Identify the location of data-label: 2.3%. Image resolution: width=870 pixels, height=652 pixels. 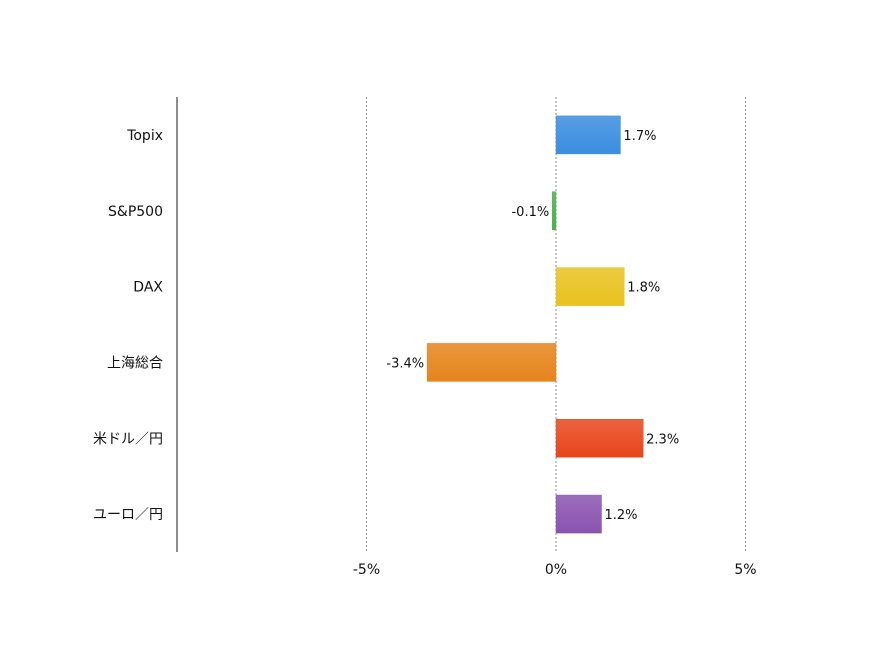
(662, 439).